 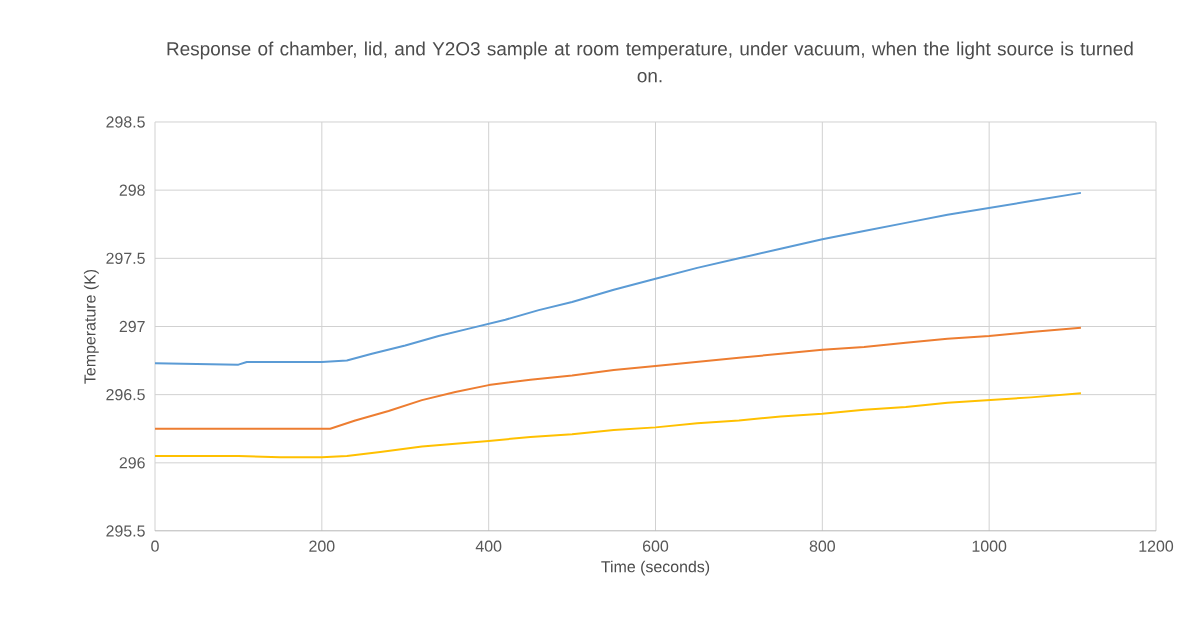 What do you see at coordinates (132, 326) in the screenshot?
I see `y-tick-label: 297` at bounding box center [132, 326].